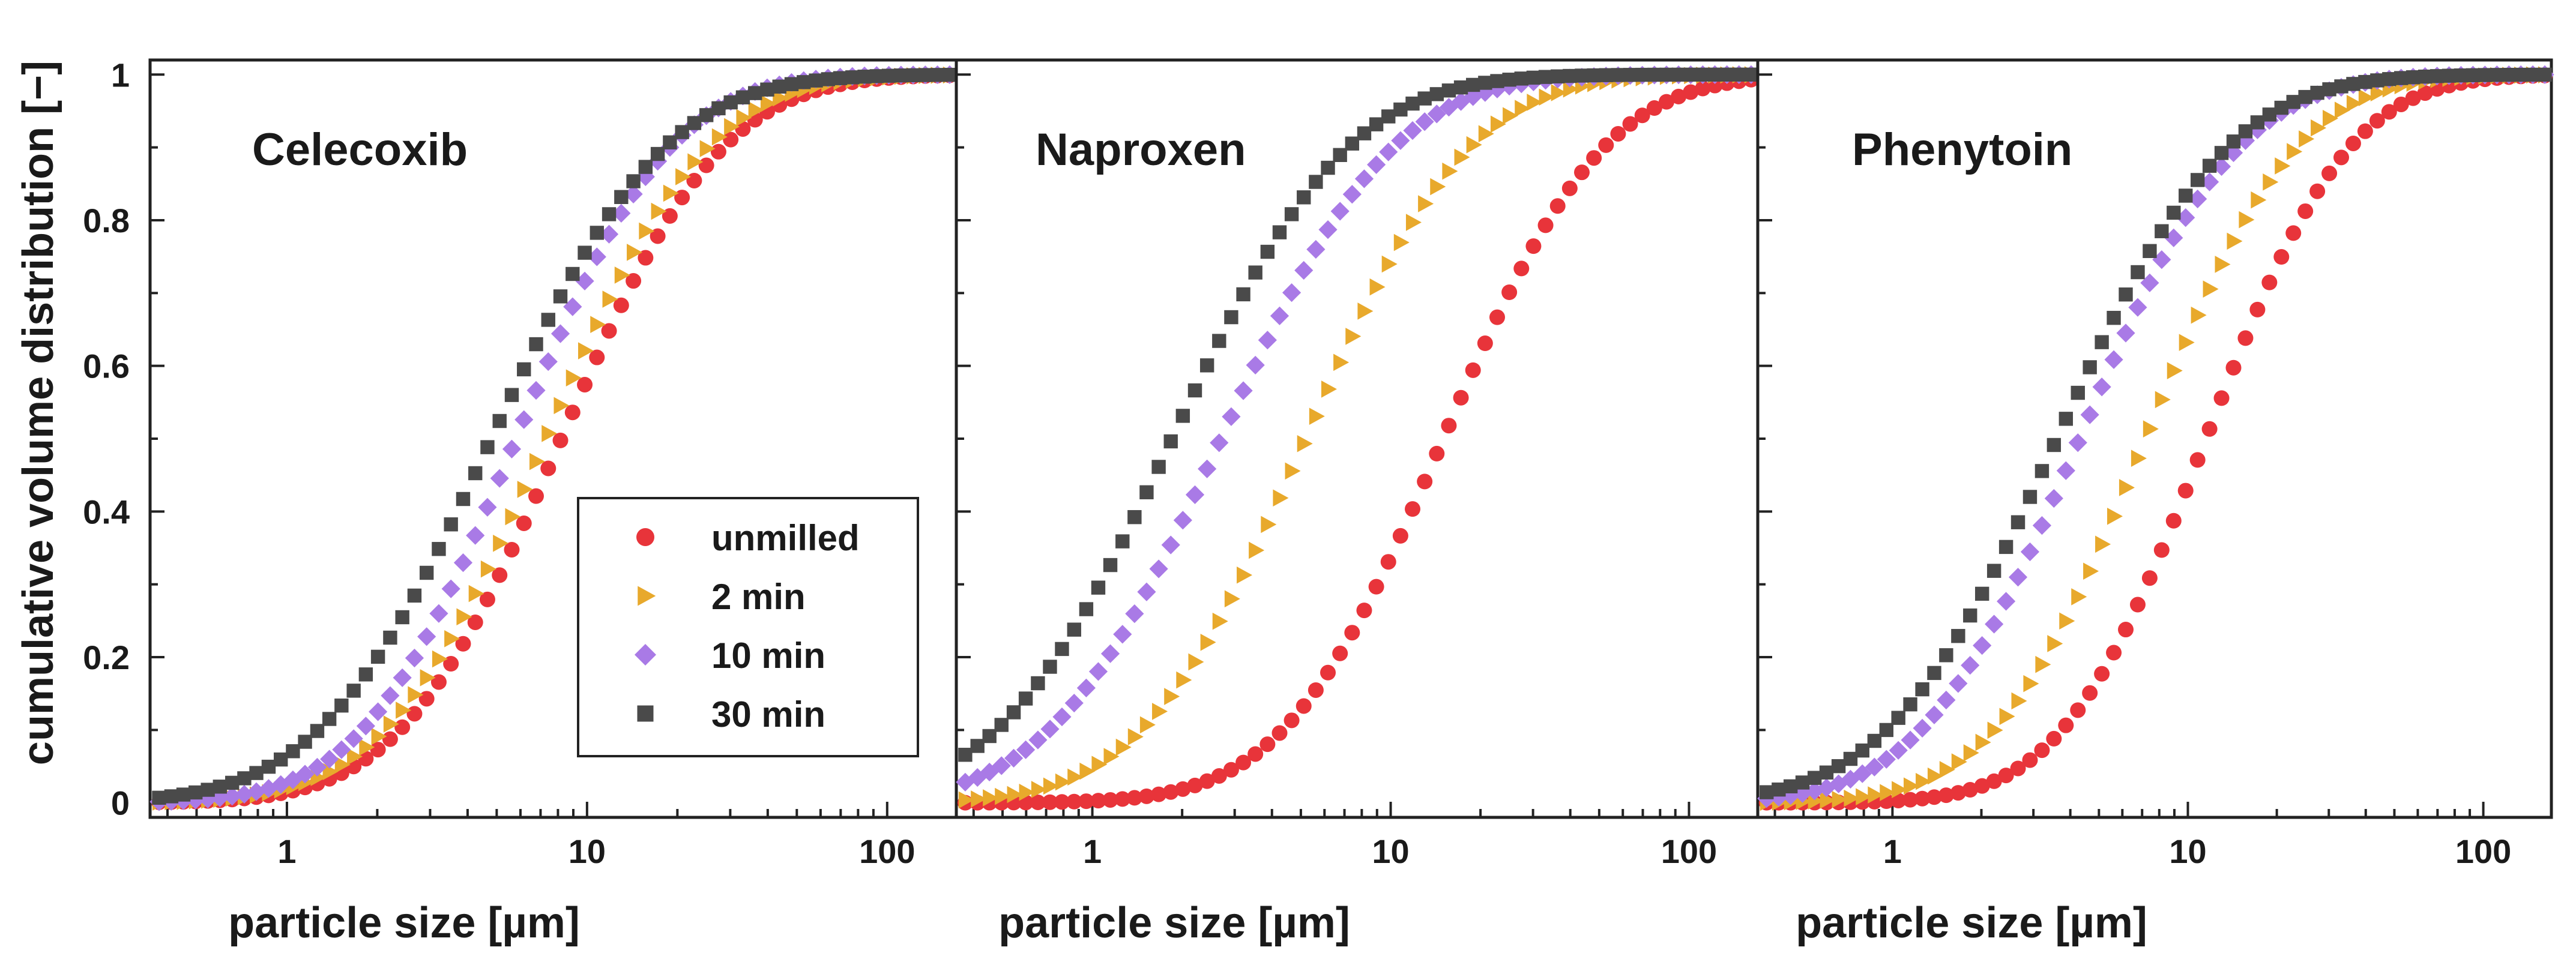  Describe the element at coordinates (38, 413) in the screenshot. I see `y-axis-title: cumulative volume distribution [−]` at that location.